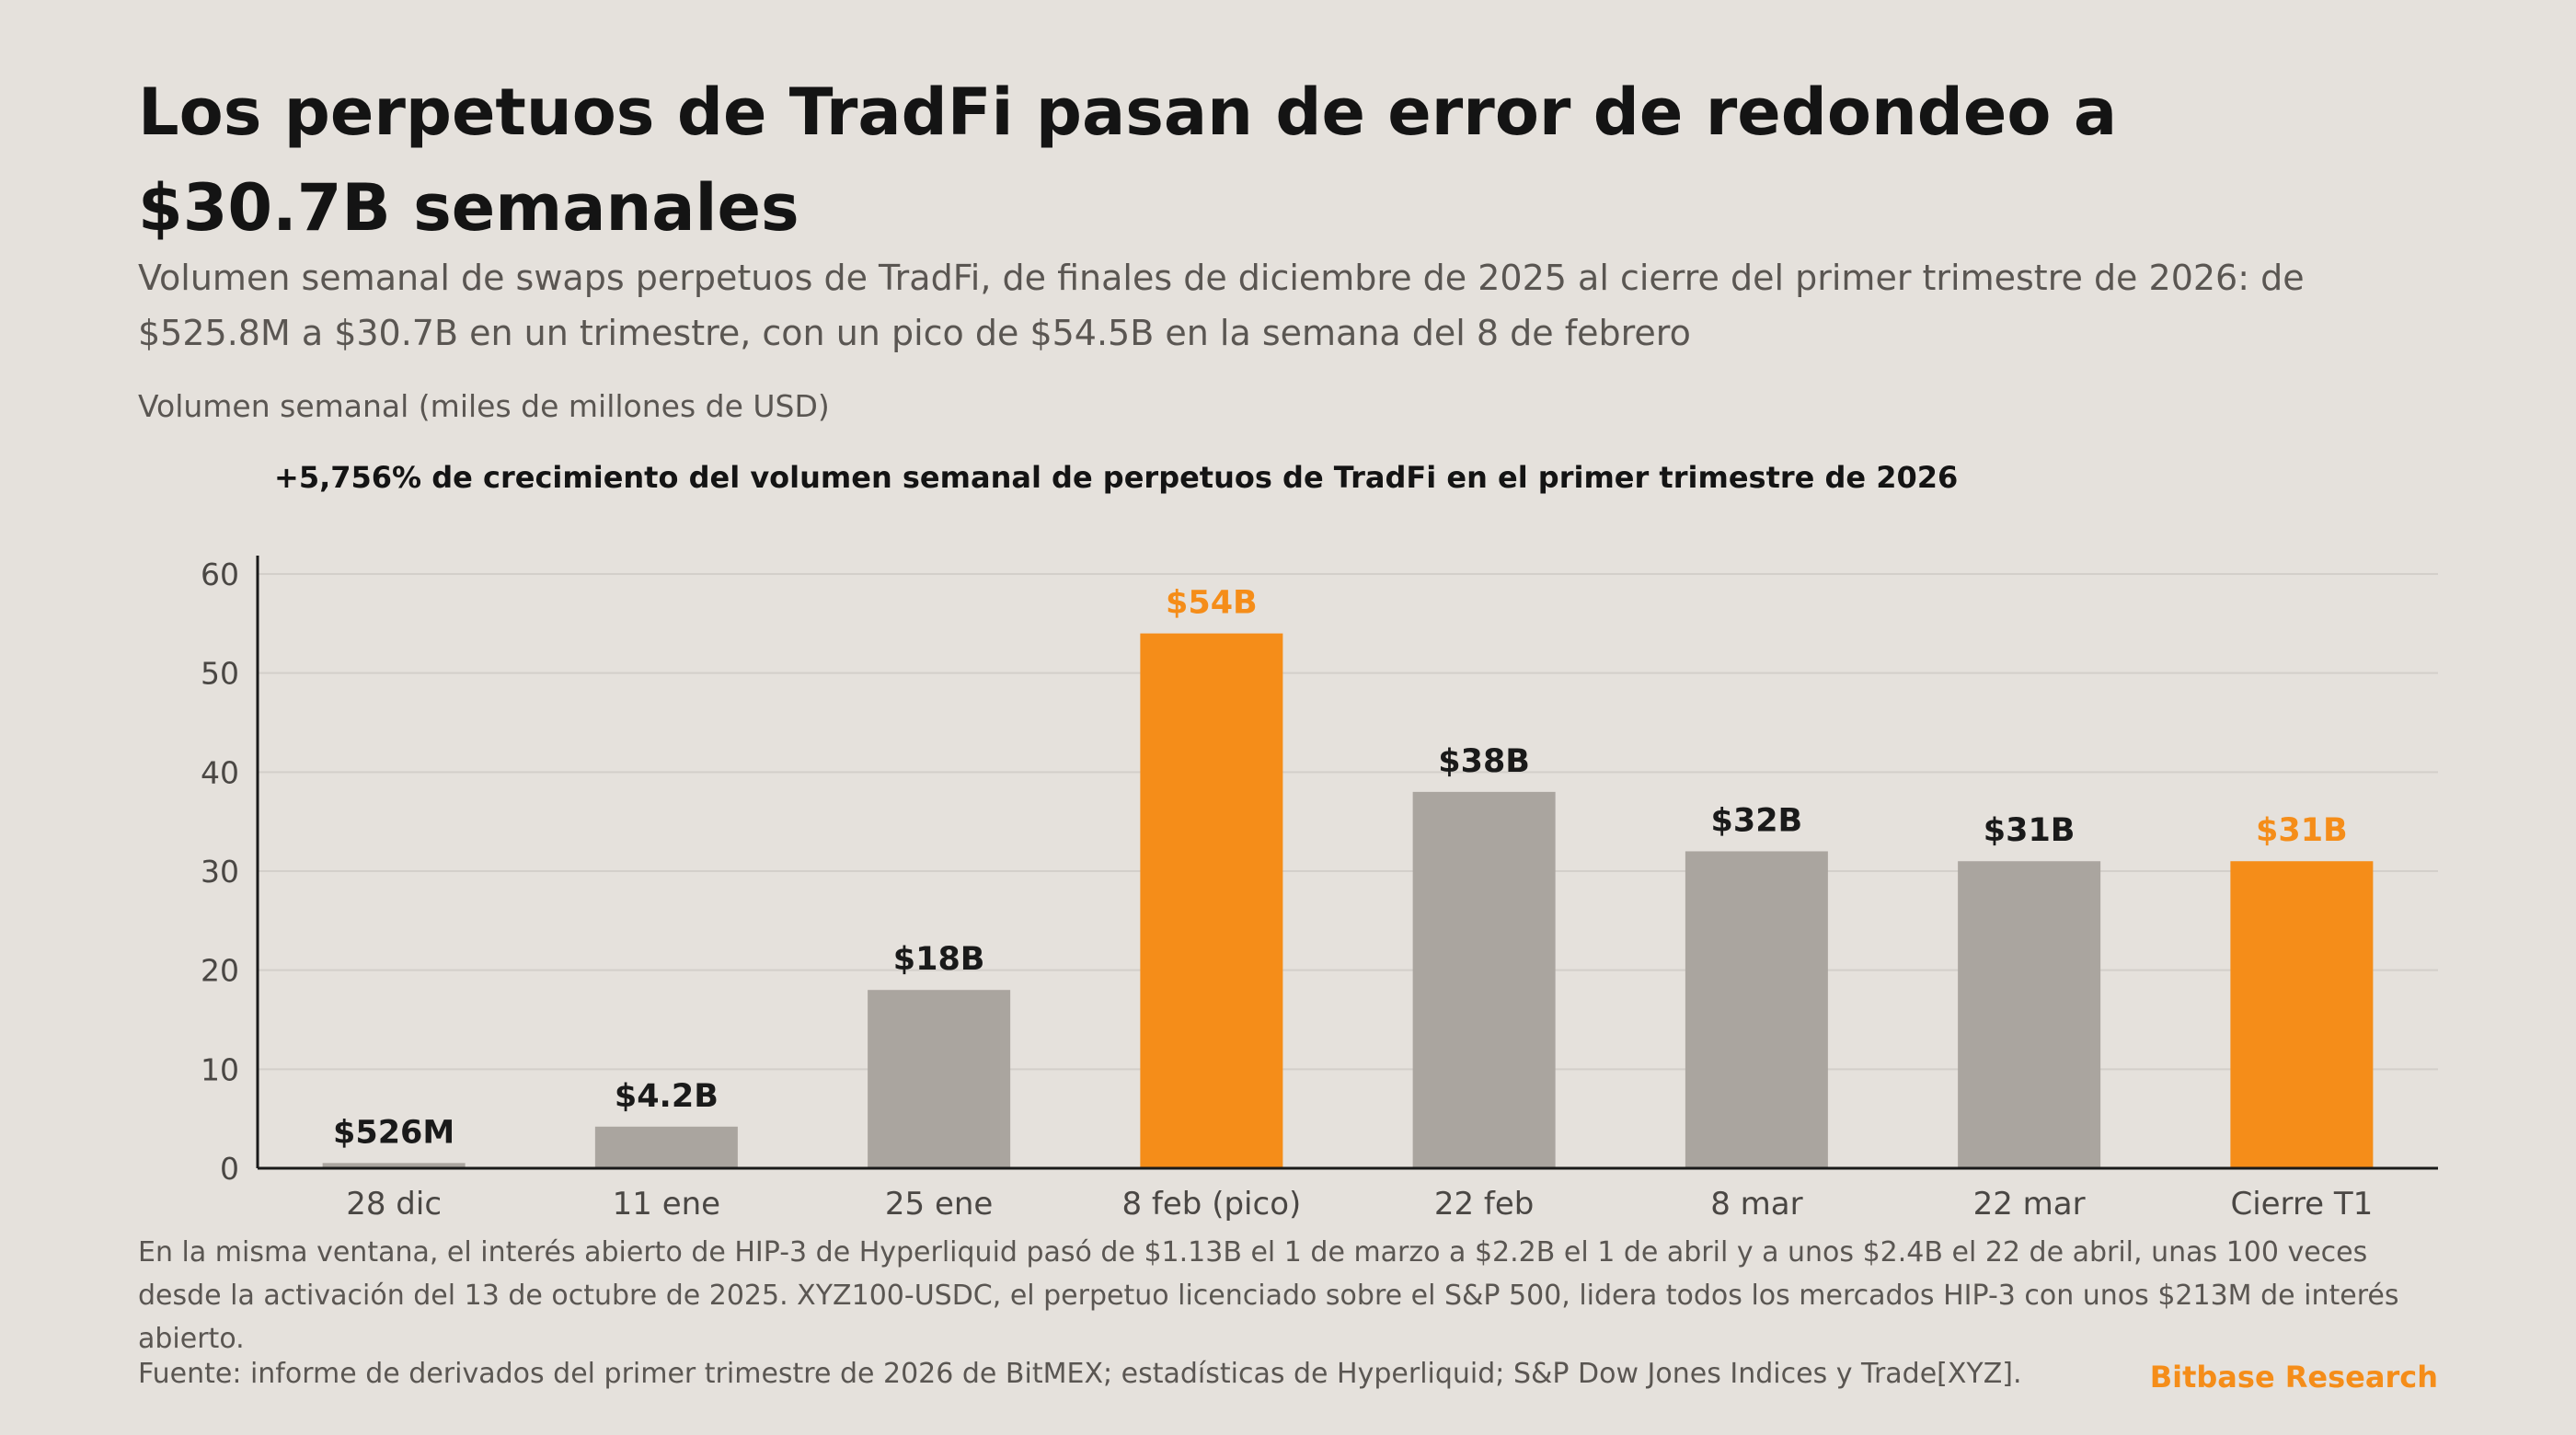  I want to click on bar-value-label: $18B, so click(939, 959).